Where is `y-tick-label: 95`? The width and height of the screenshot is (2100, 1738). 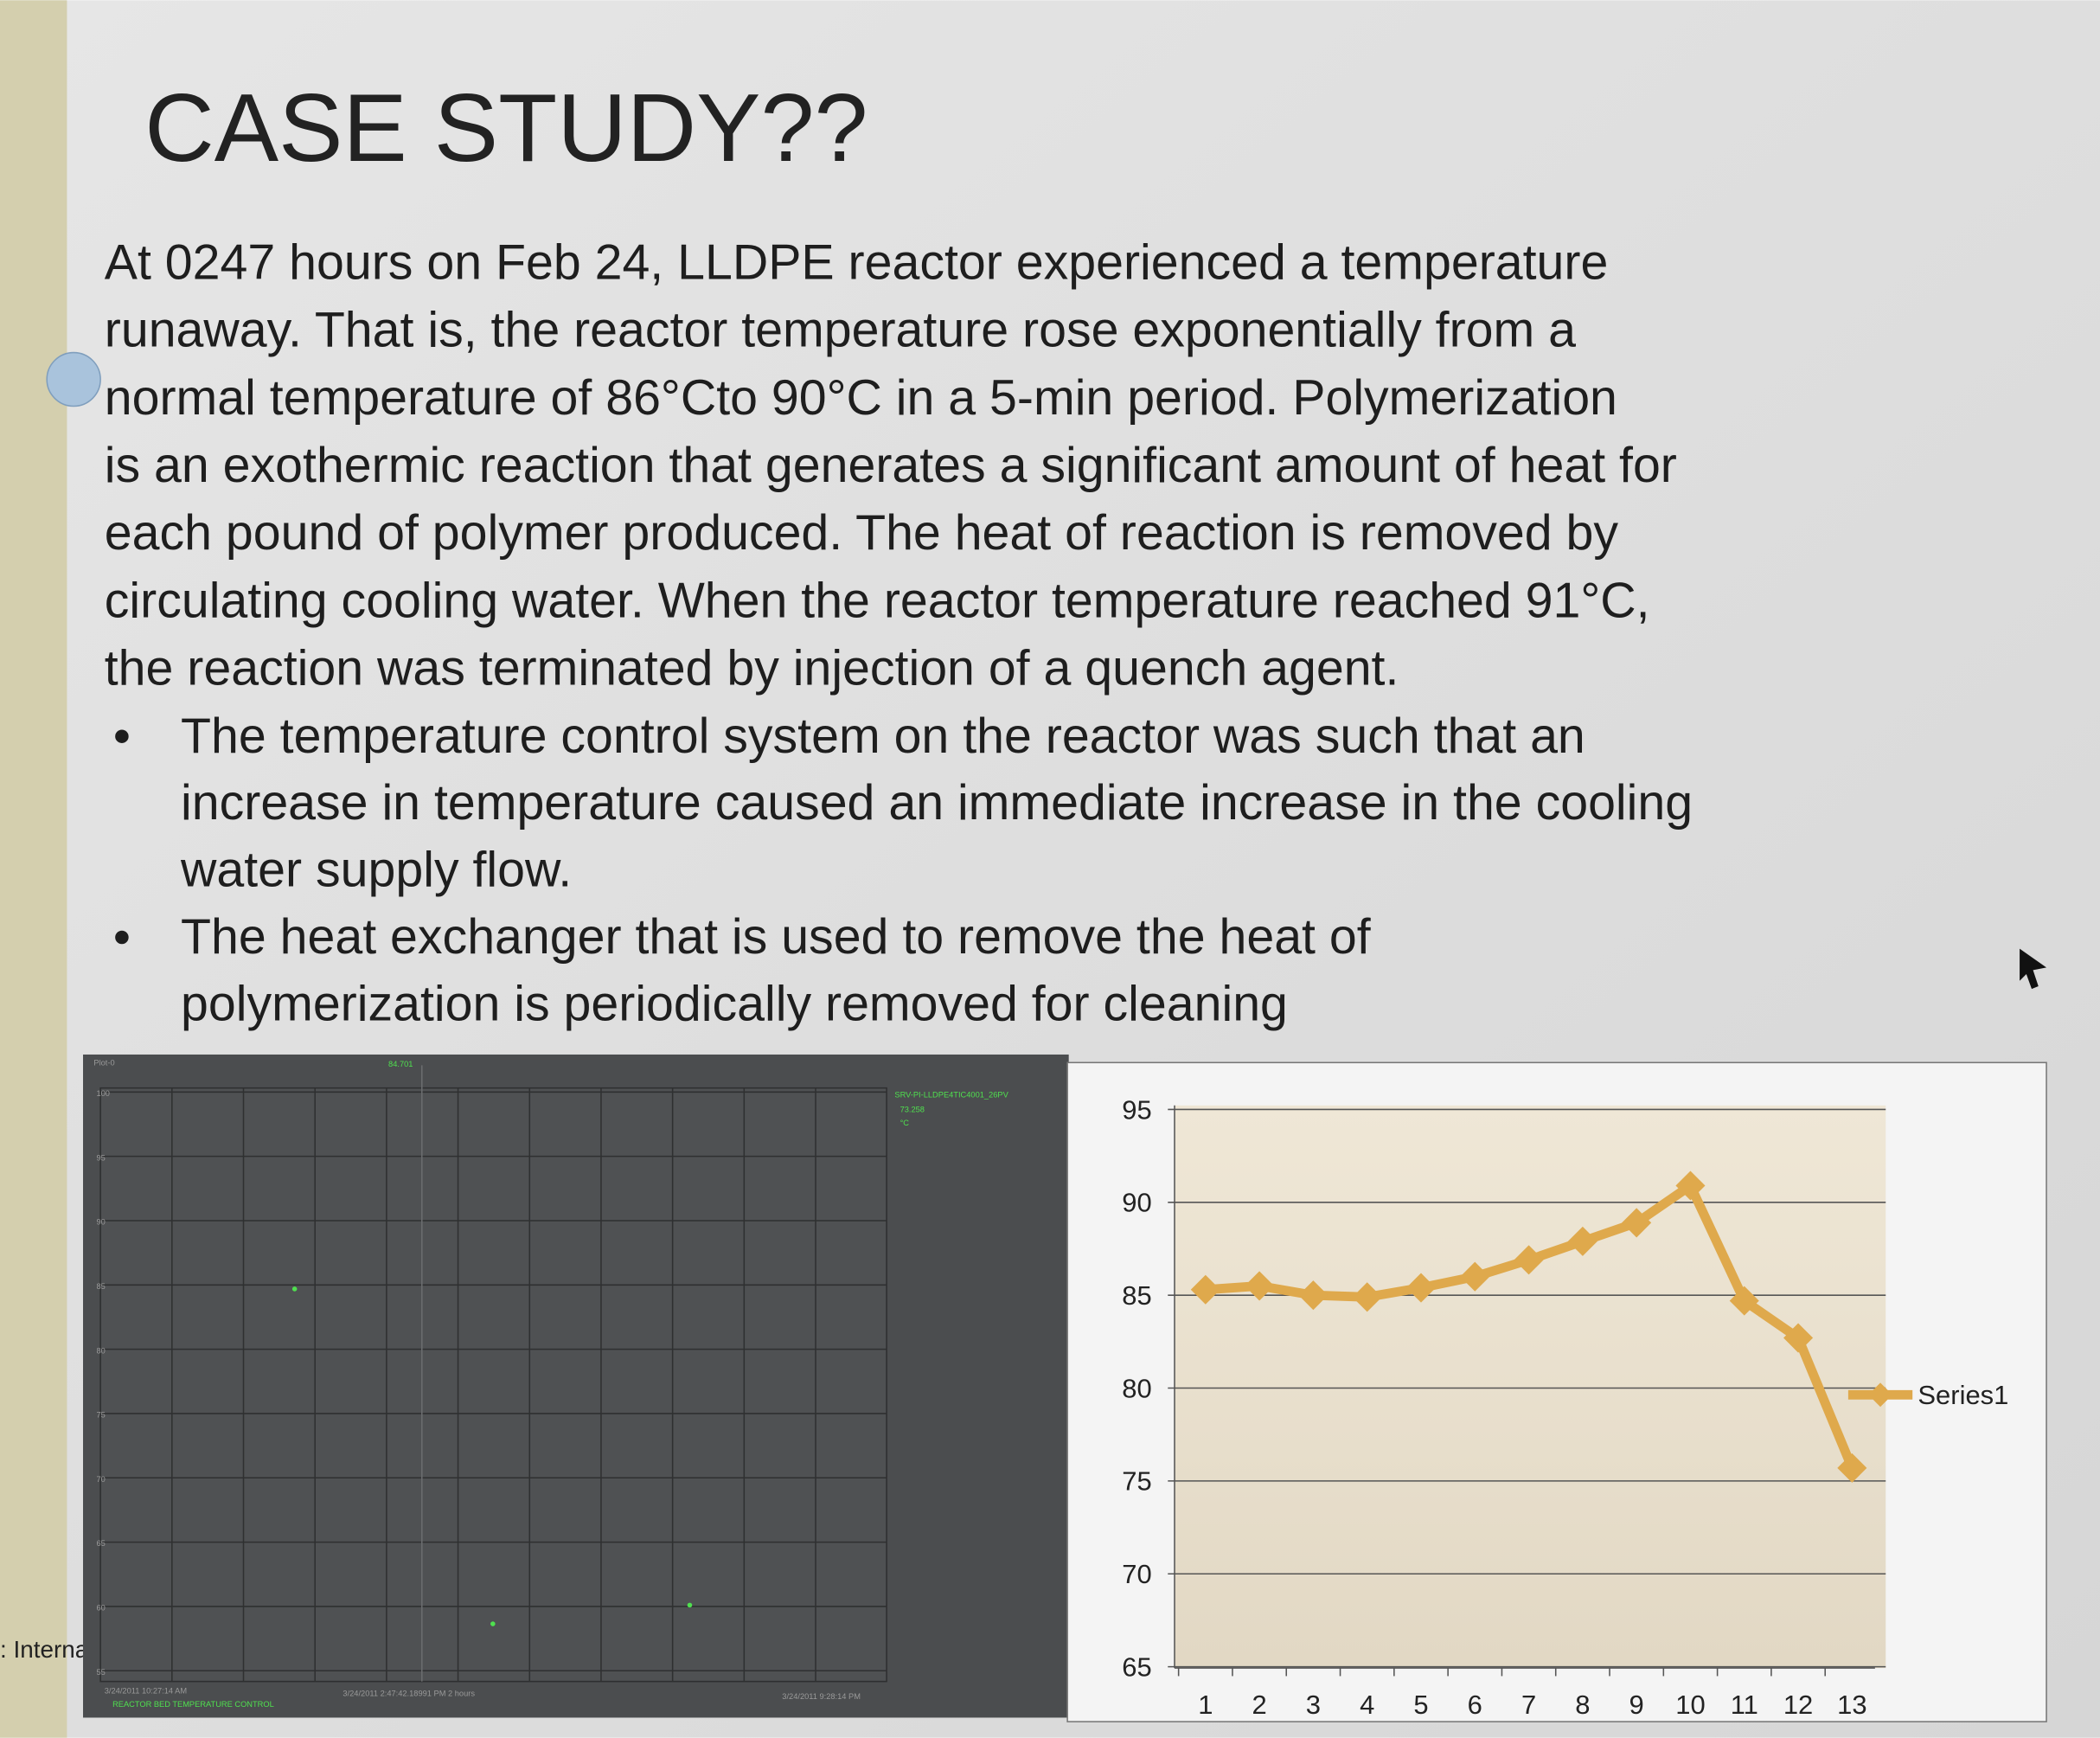
y-tick-label: 95 is located at coordinates (1136, 1109).